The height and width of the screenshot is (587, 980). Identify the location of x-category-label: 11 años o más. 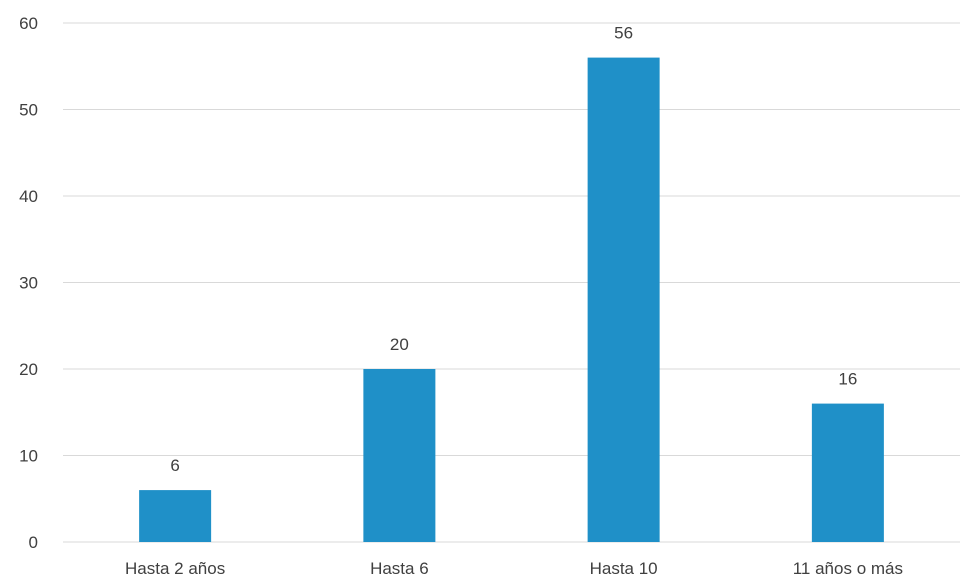
(848, 568).